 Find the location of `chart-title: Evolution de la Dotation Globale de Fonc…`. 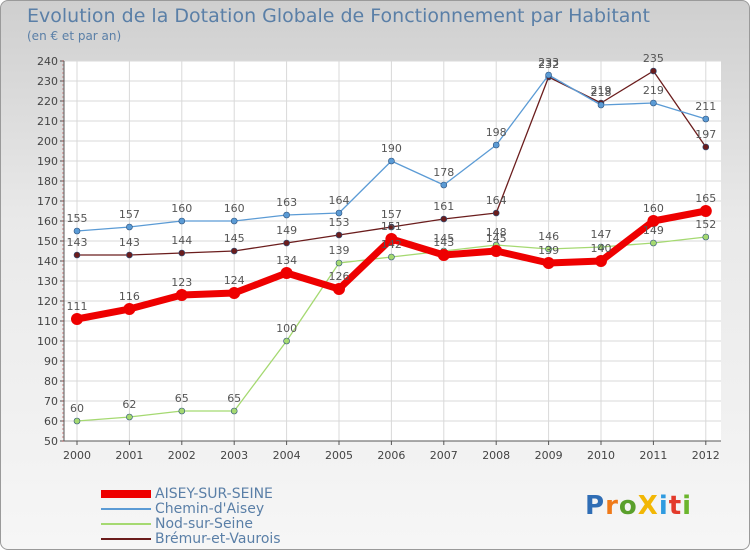

chart-title: Evolution de la Dotation Globale de Fonc… is located at coordinates (338, 16).